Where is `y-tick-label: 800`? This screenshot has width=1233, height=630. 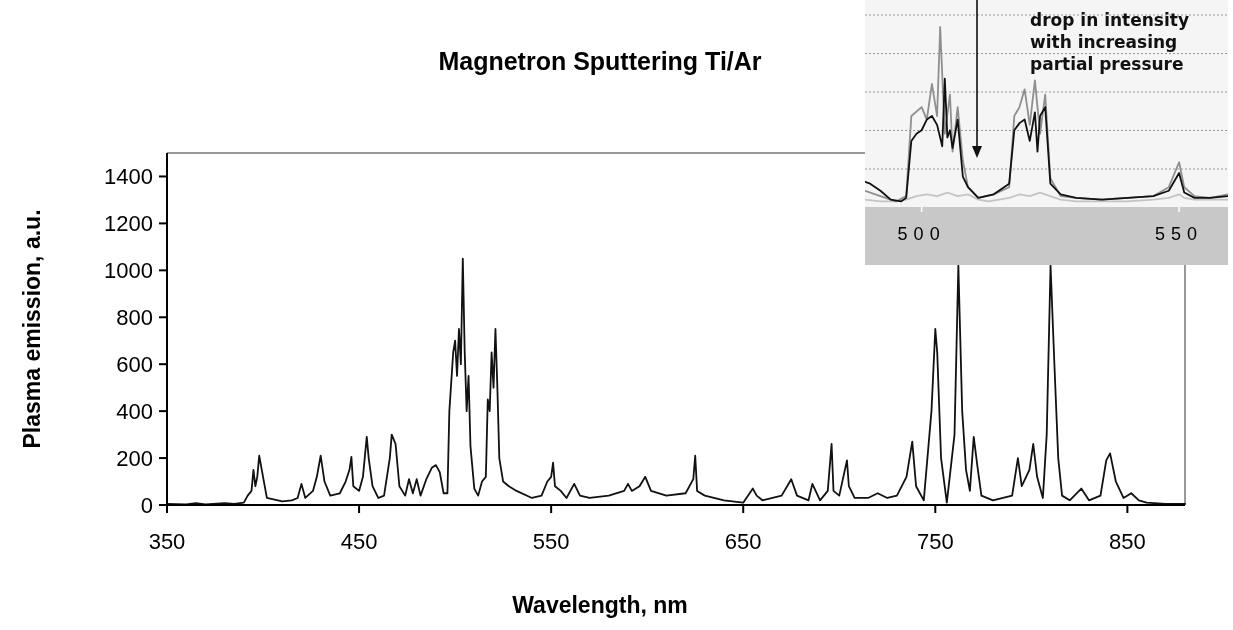 y-tick-label: 800 is located at coordinates (134, 317).